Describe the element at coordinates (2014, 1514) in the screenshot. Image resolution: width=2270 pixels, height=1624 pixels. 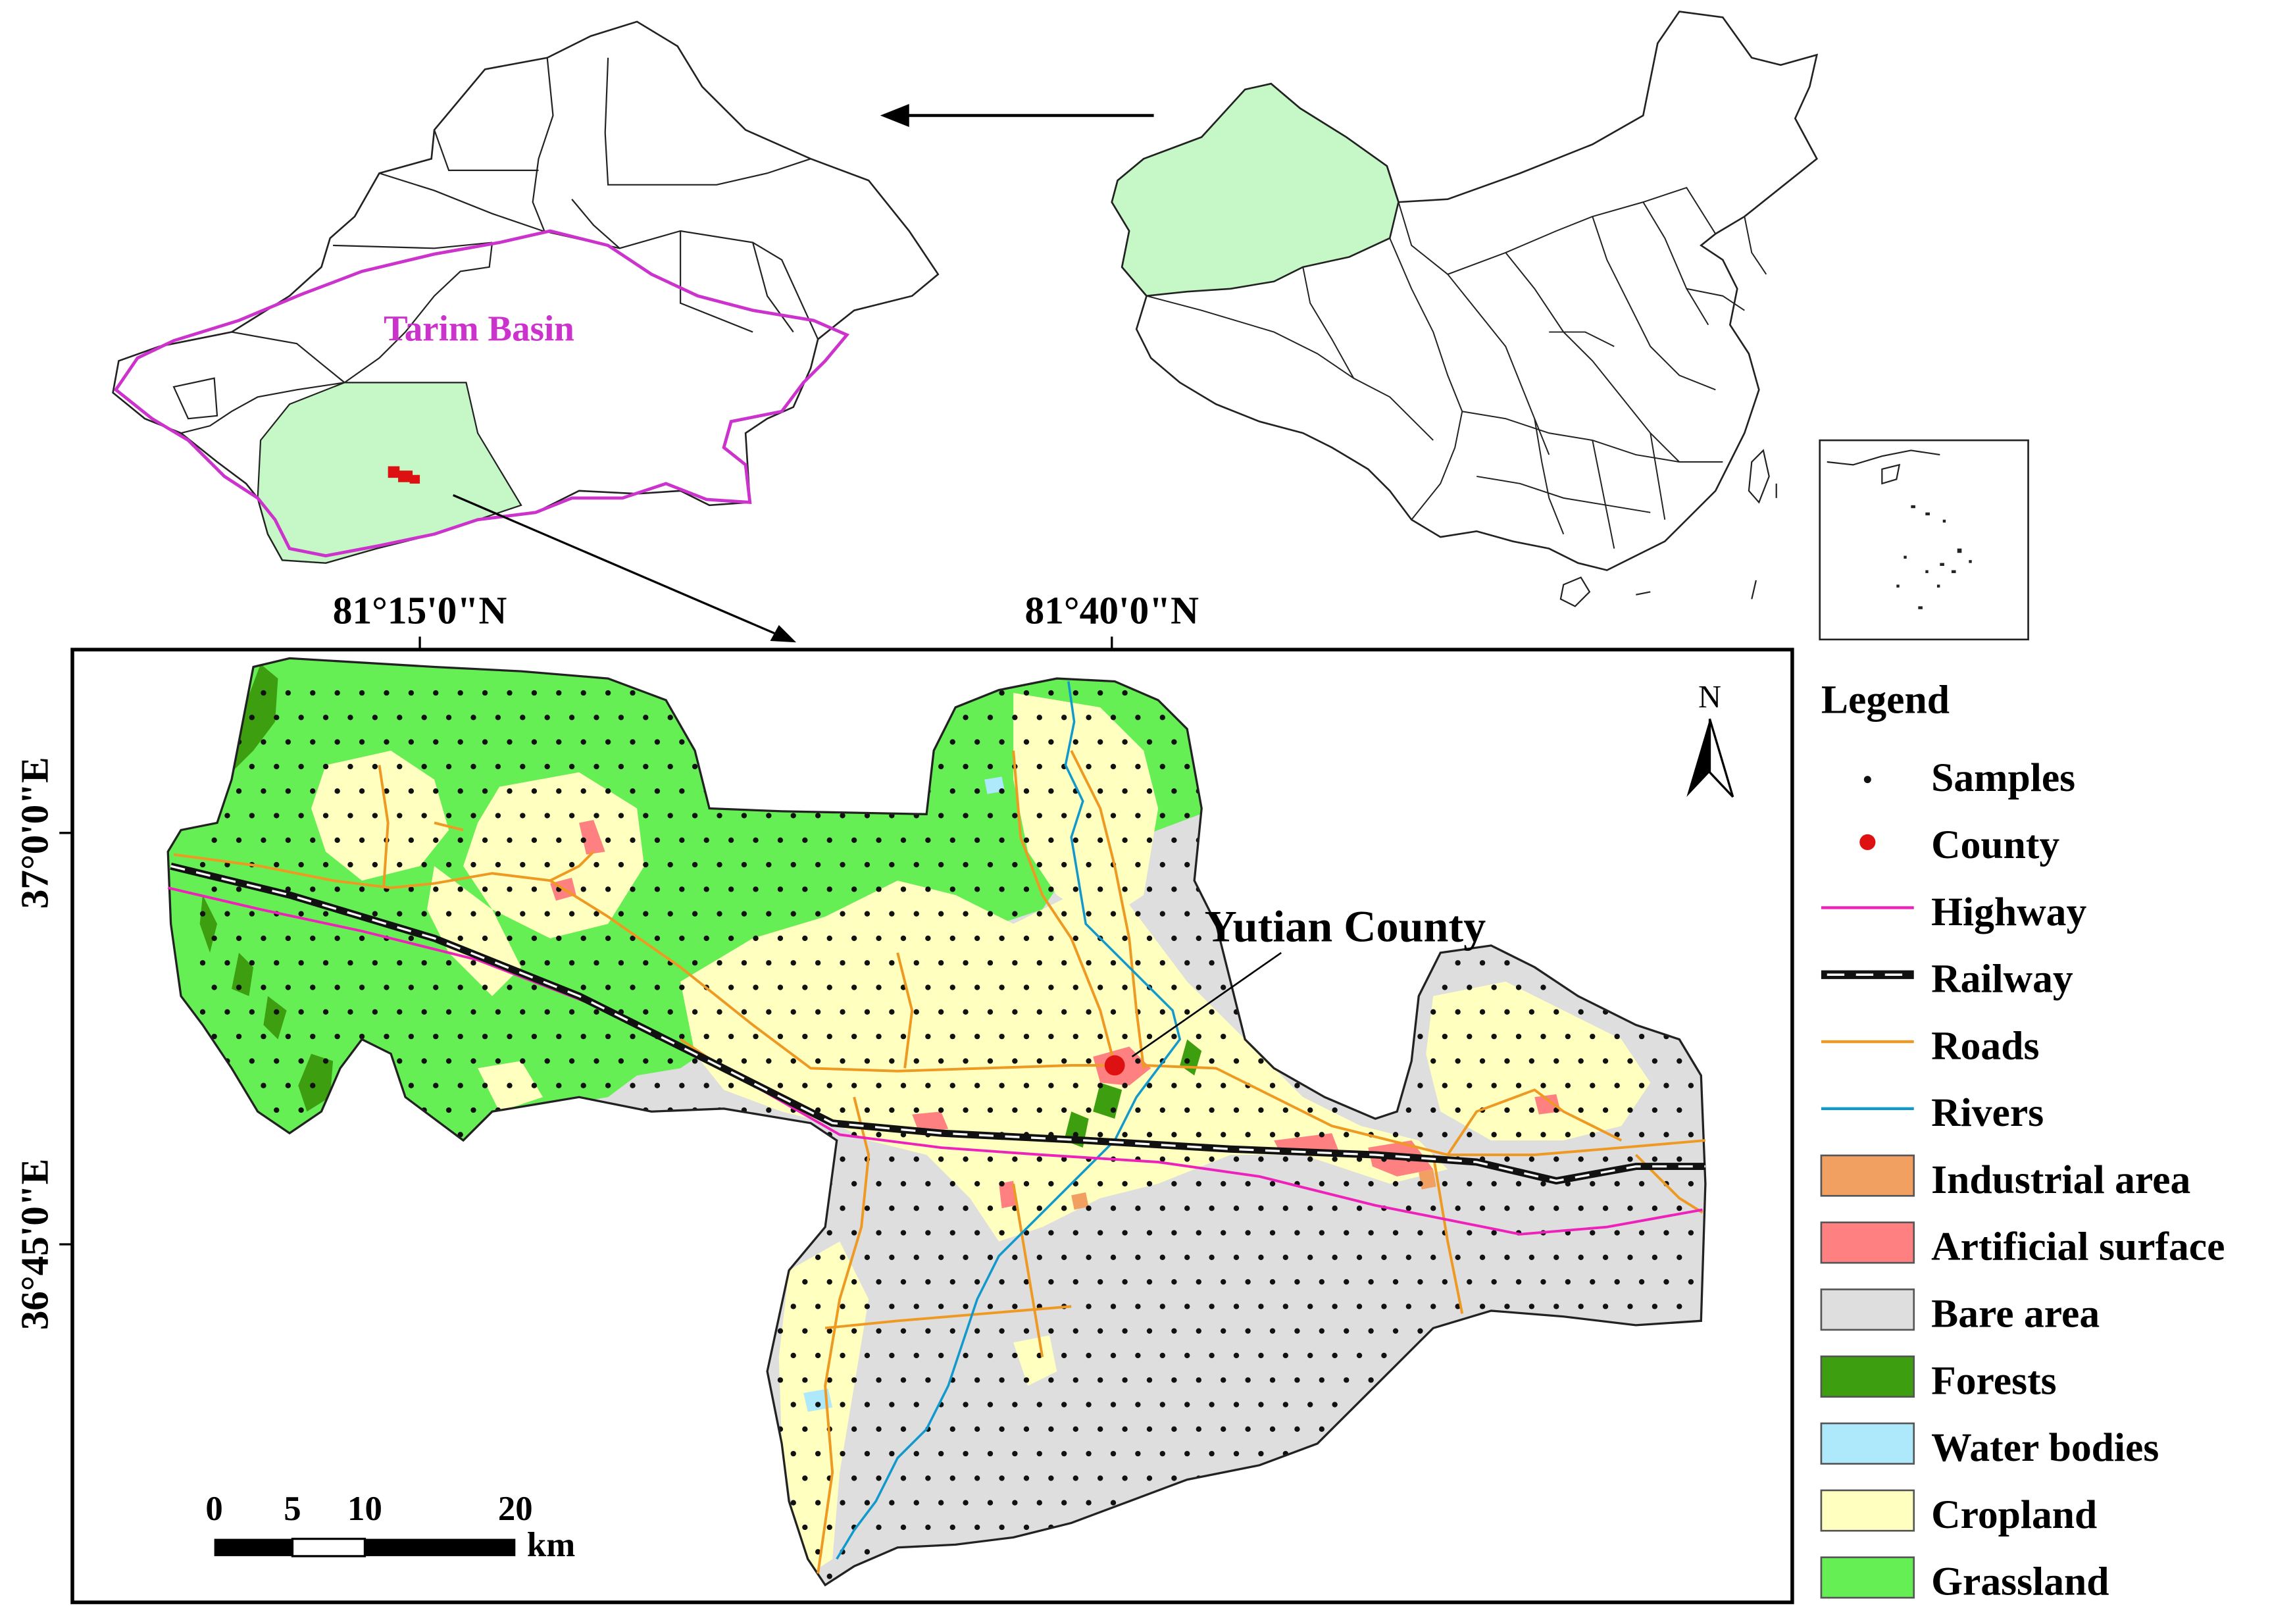
I see `legend-label: Cropland` at that location.